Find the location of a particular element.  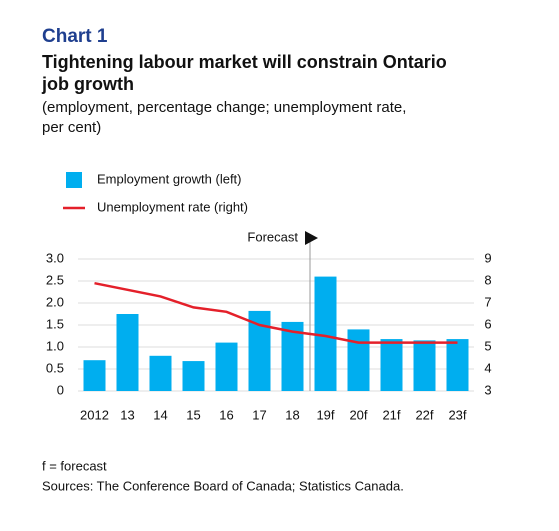

y-tick-label: 2.0 is located at coordinates (55, 301).